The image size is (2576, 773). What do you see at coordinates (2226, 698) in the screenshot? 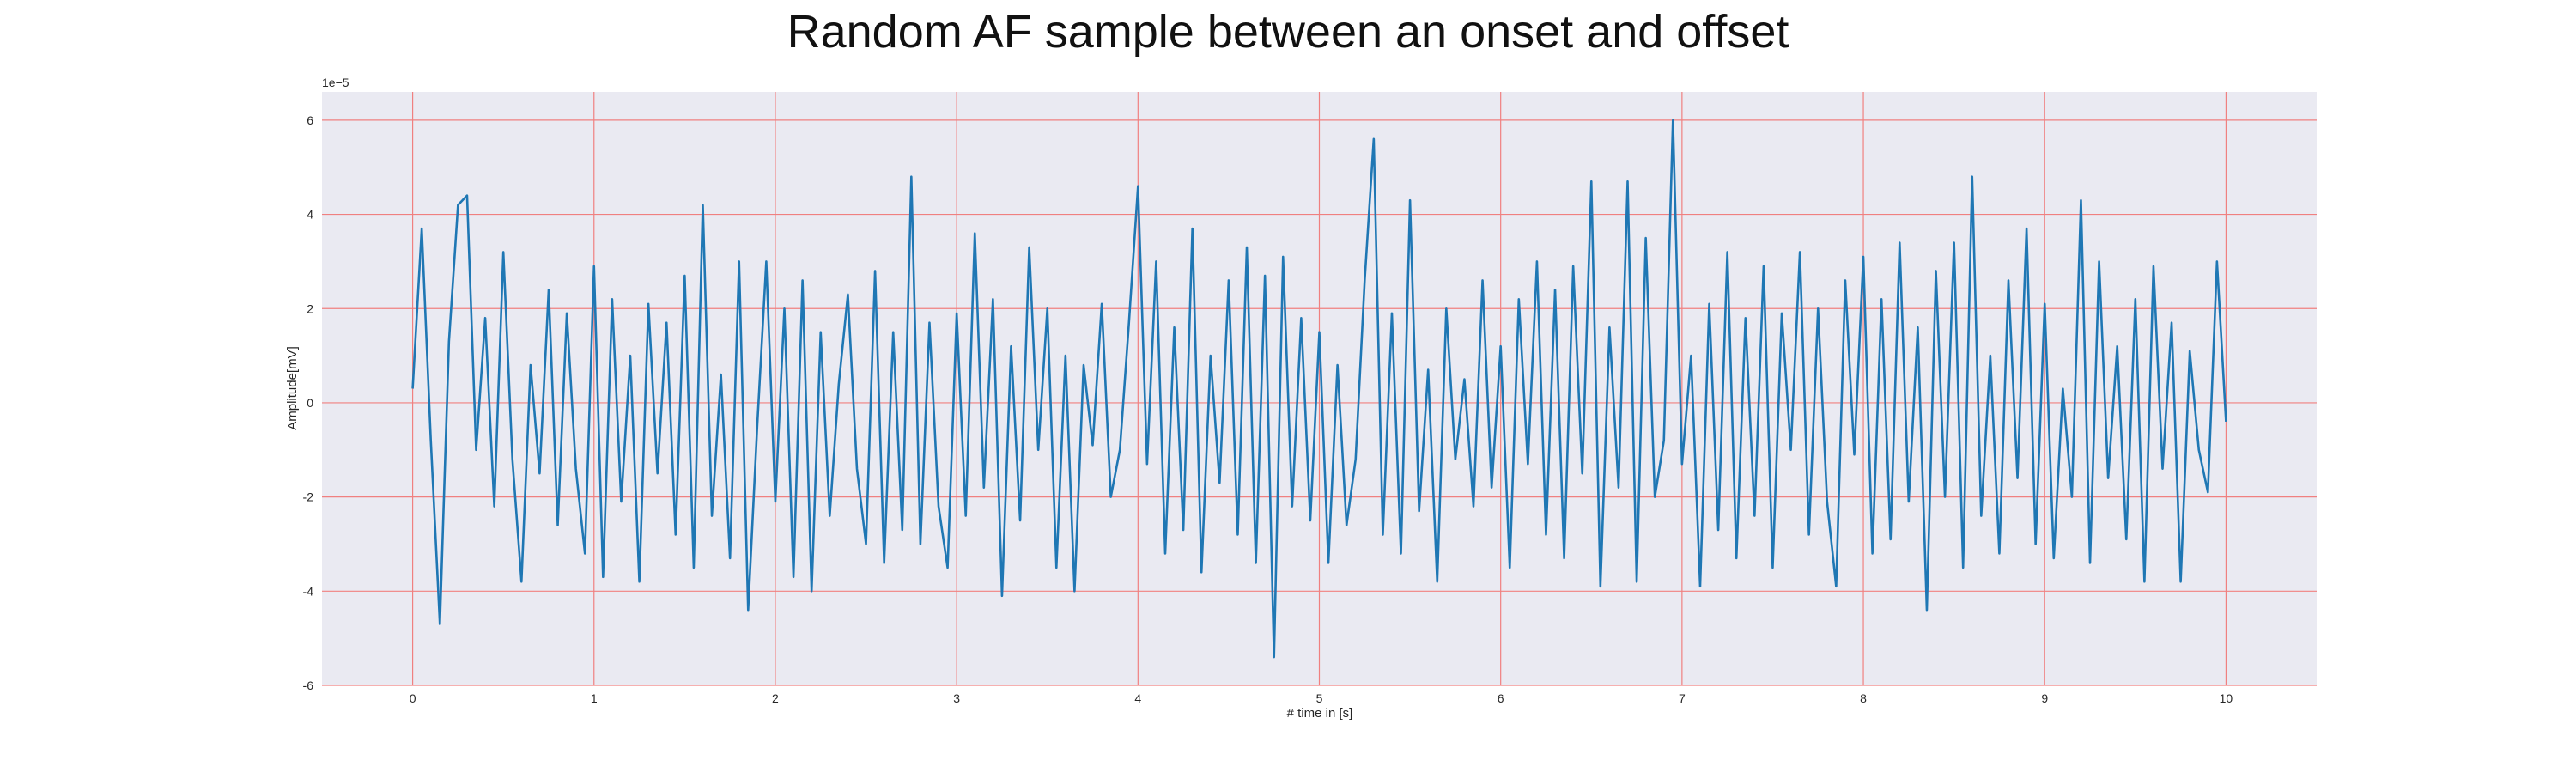
I see `x-tick-label: 10` at bounding box center [2226, 698].